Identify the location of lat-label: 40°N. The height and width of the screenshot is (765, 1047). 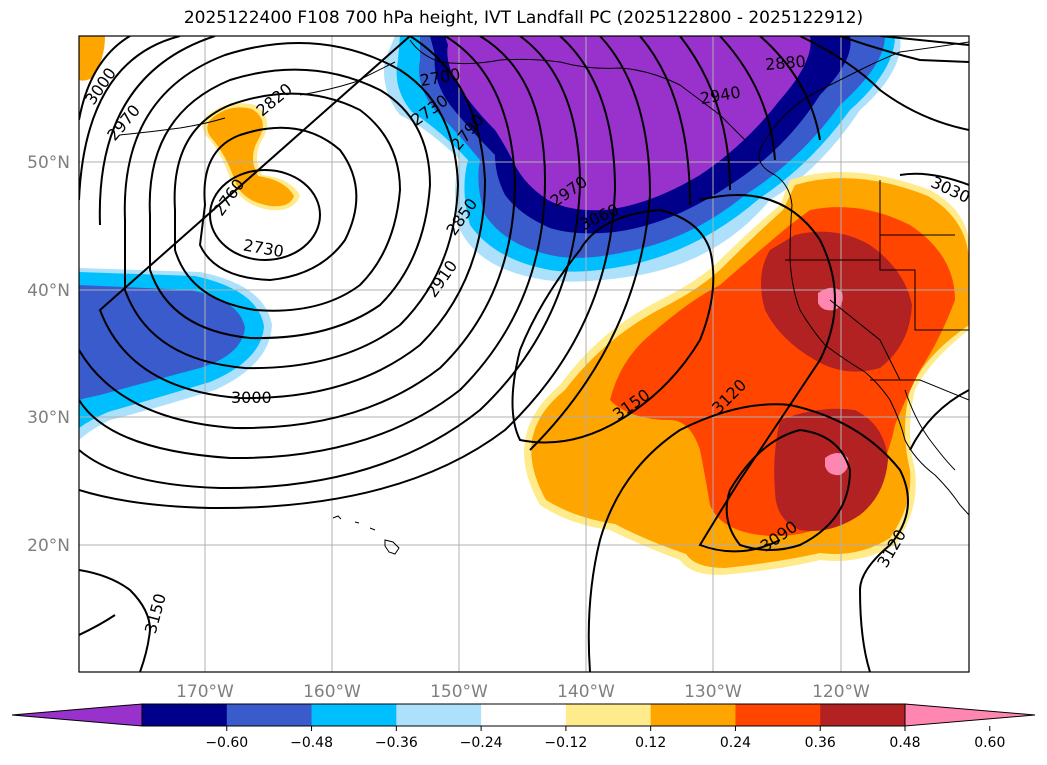
(48, 291).